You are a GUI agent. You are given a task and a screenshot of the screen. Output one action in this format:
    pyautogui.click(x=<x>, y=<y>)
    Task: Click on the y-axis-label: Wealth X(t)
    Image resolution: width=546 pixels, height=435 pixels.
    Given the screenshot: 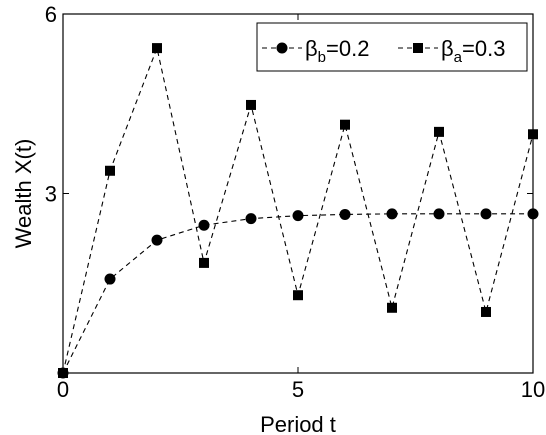 What is the action you would take?
    pyautogui.click(x=23, y=194)
    